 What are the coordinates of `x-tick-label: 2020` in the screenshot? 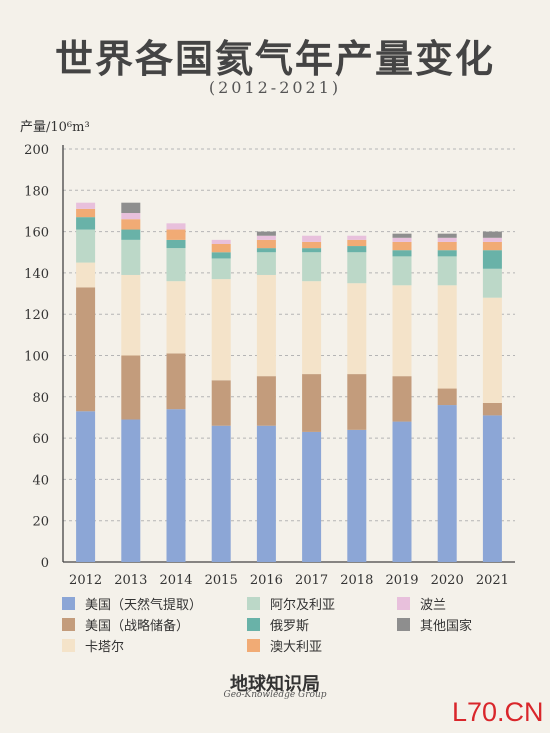 It's located at (447, 580).